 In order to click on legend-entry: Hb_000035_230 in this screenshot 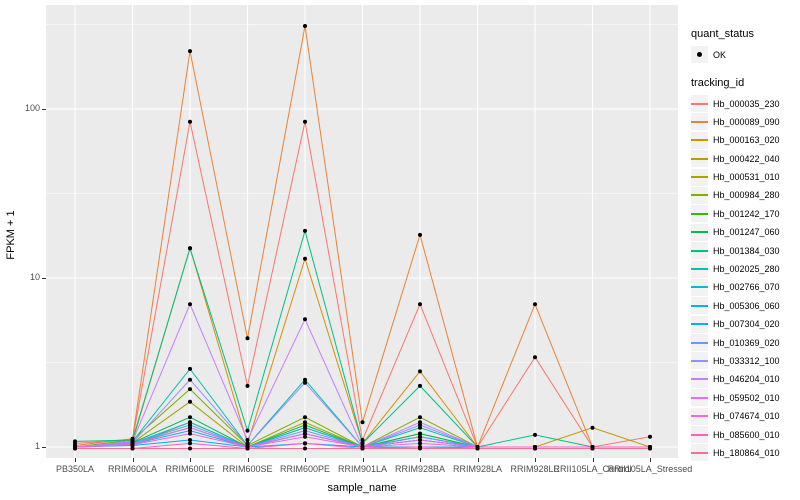, I will do `click(745, 103)`.